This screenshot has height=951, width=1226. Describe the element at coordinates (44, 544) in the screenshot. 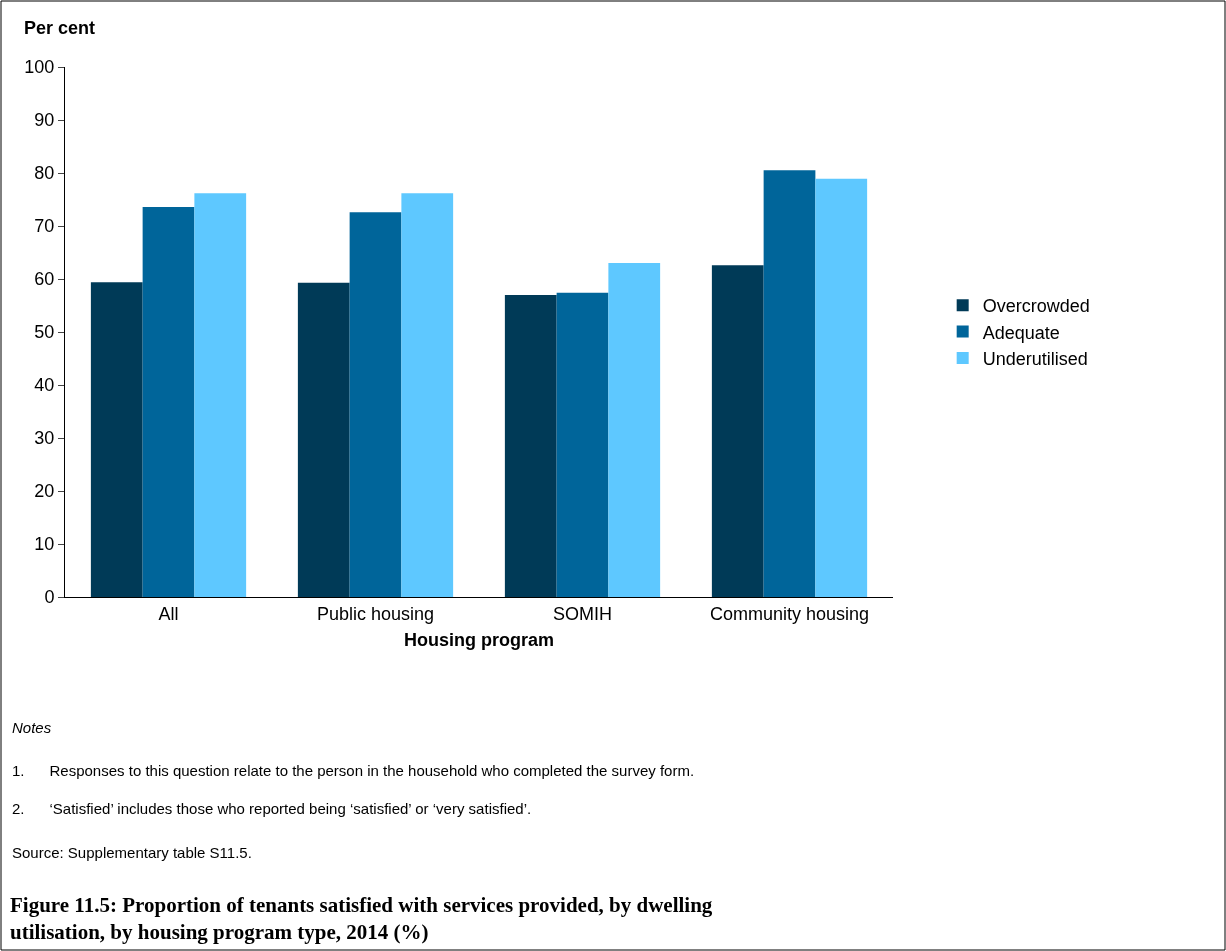

I see `y-tick-label: 10` at that location.